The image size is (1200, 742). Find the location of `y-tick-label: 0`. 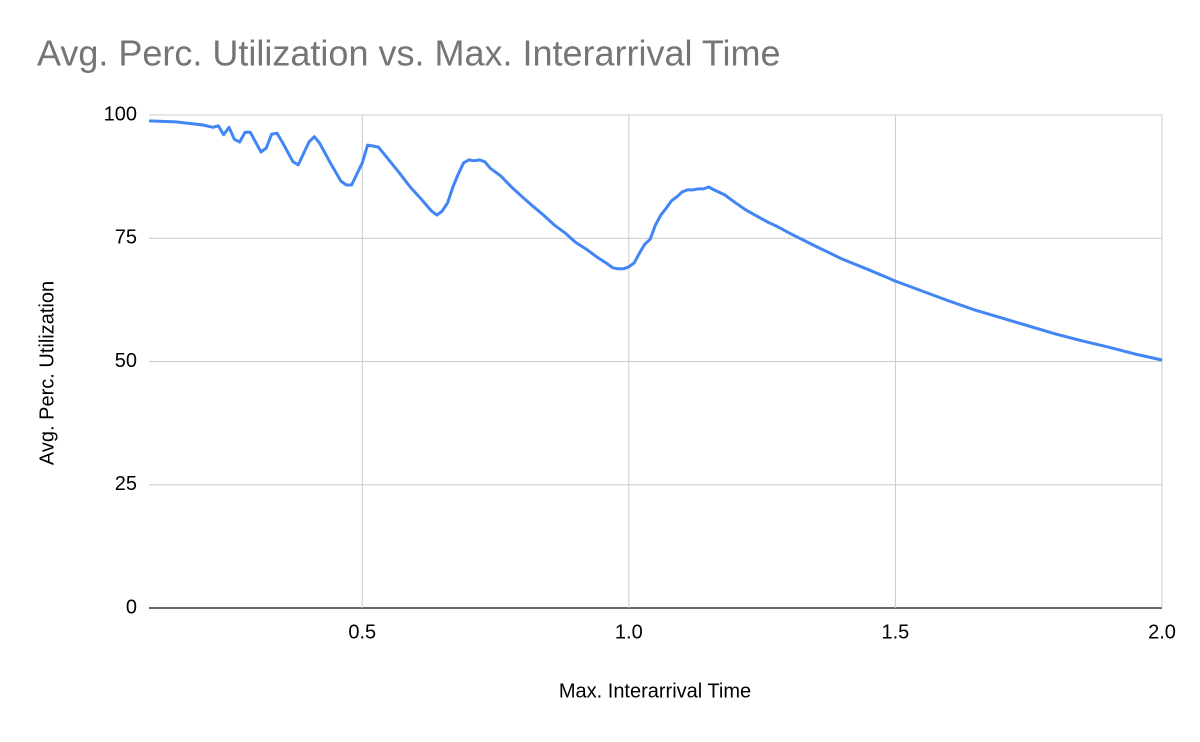

y-tick-label: 0 is located at coordinates (131, 607).